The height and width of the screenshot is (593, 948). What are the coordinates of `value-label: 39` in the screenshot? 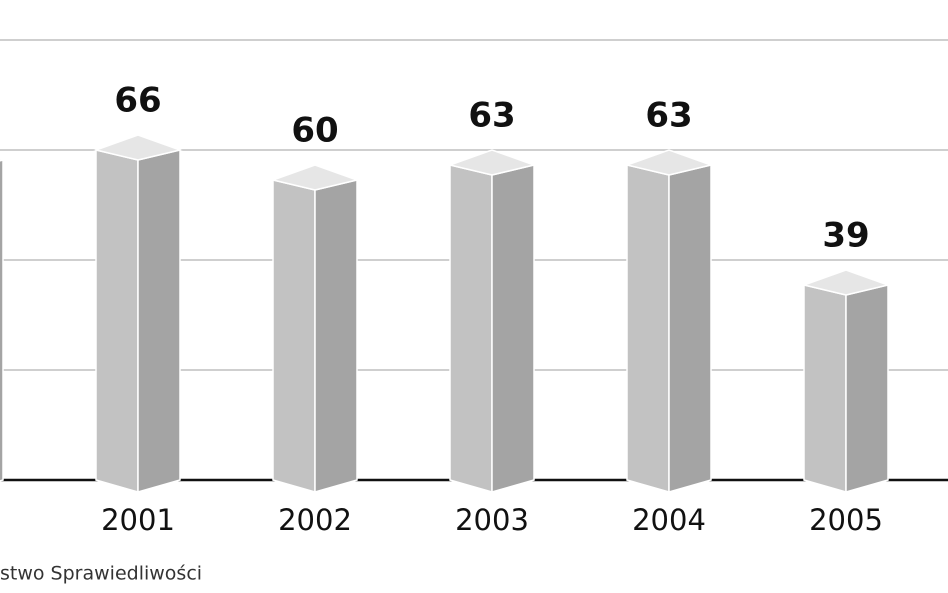 It's located at (845, 236).